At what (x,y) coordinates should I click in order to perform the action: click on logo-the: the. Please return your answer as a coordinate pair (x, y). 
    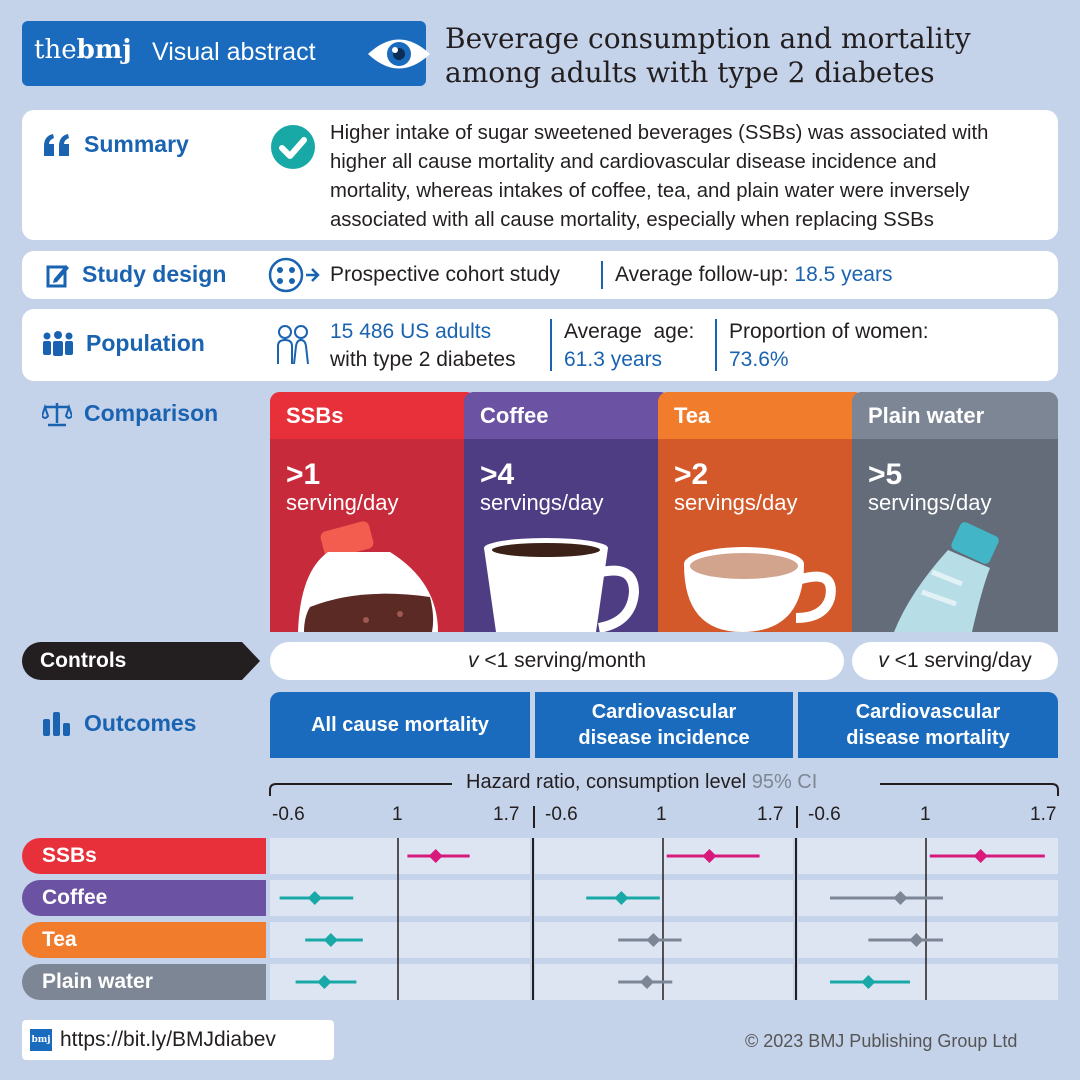
    Looking at the image, I should click on (55, 50).